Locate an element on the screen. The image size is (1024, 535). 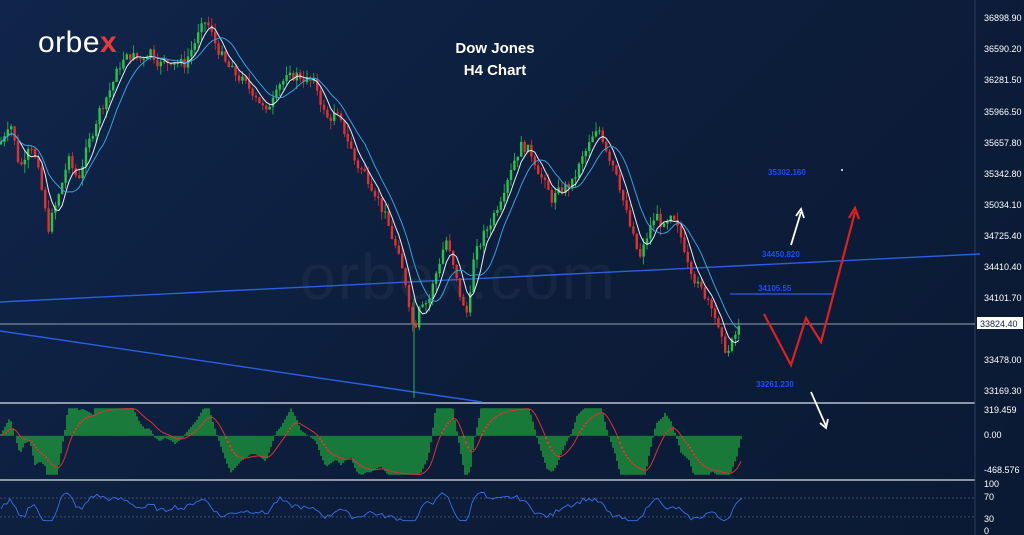
price-tick-label: 34101.70 is located at coordinates (1003, 298).